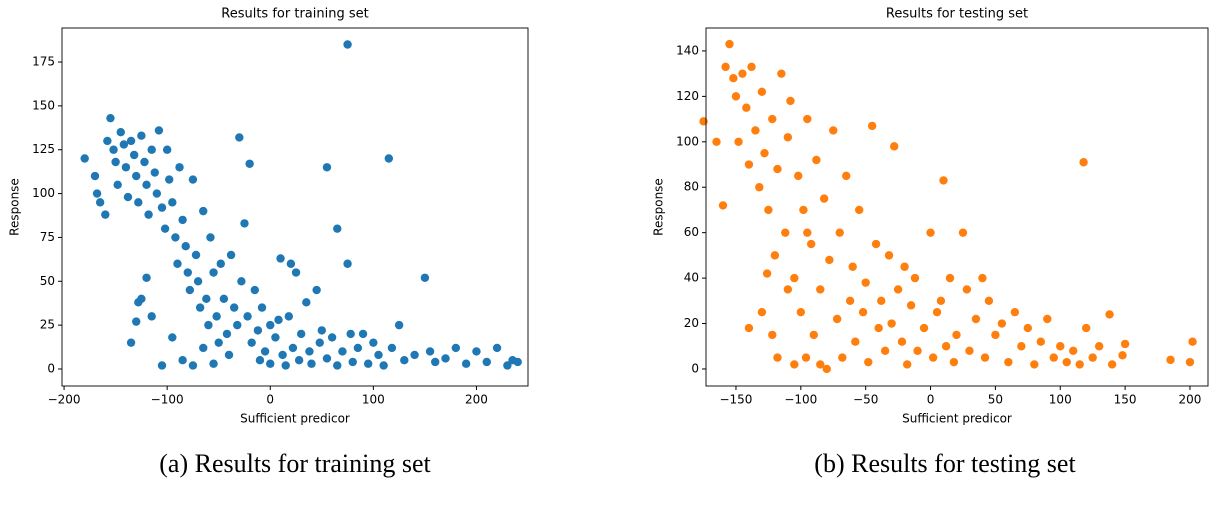 The image size is (1210, 506). What do you see at coordinates (43, 193) in the screenshot?
I see `y-tick-label: 100` at bounding box center [43, 193].